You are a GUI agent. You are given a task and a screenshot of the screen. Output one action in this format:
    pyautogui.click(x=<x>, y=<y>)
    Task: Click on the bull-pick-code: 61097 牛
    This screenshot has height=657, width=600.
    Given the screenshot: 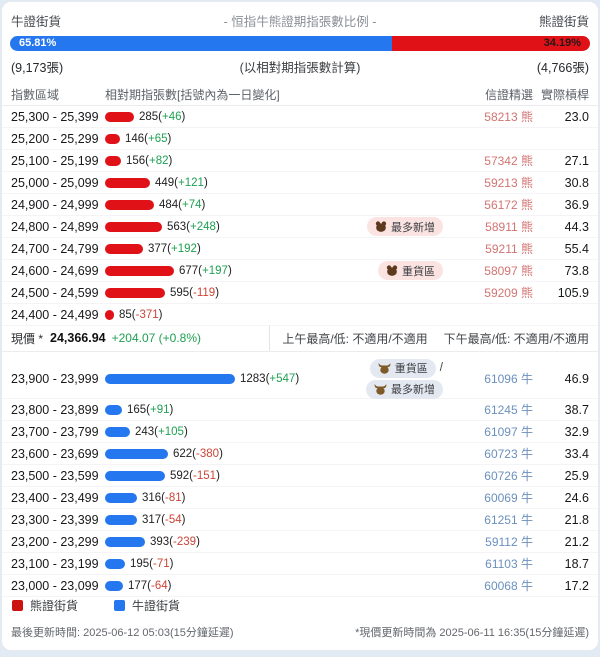 What is the action you would take?
    pyautogui.click(x=508, y=432)
    